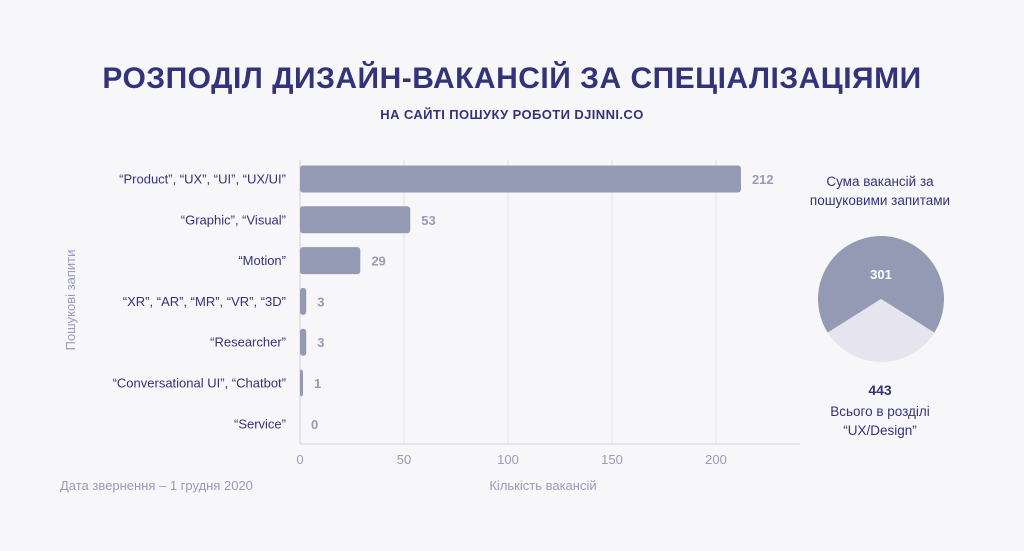  Describe the element at coordinates (260, 423) in the screenshot. I see `category-label: “Service”` at that location.